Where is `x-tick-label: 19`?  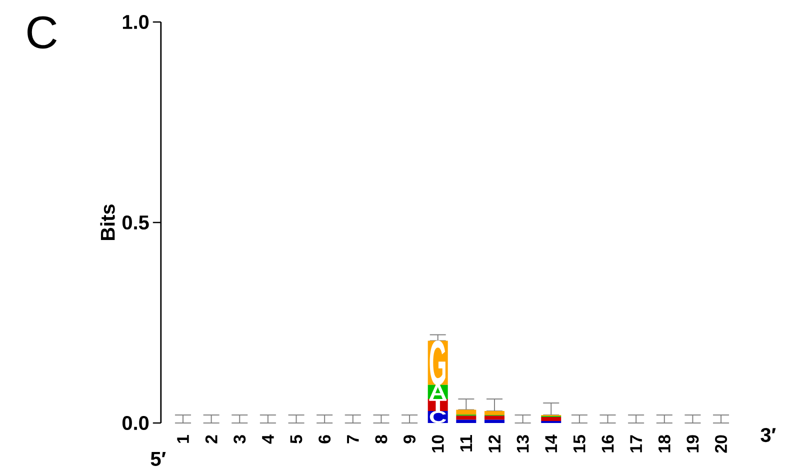 x-tick-label: 19 is located at coordinates (692, 443).